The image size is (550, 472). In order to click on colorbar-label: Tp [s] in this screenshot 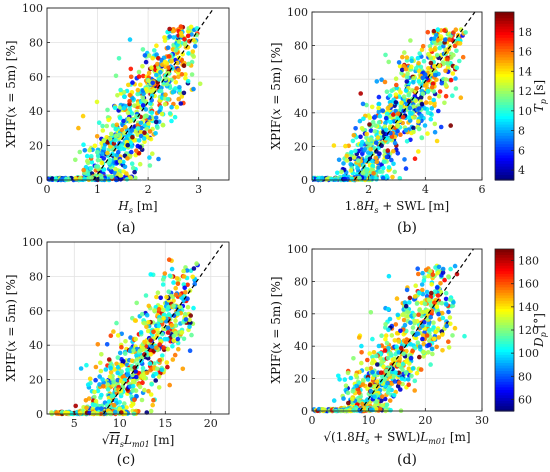, I will do `click(540, 96)`.